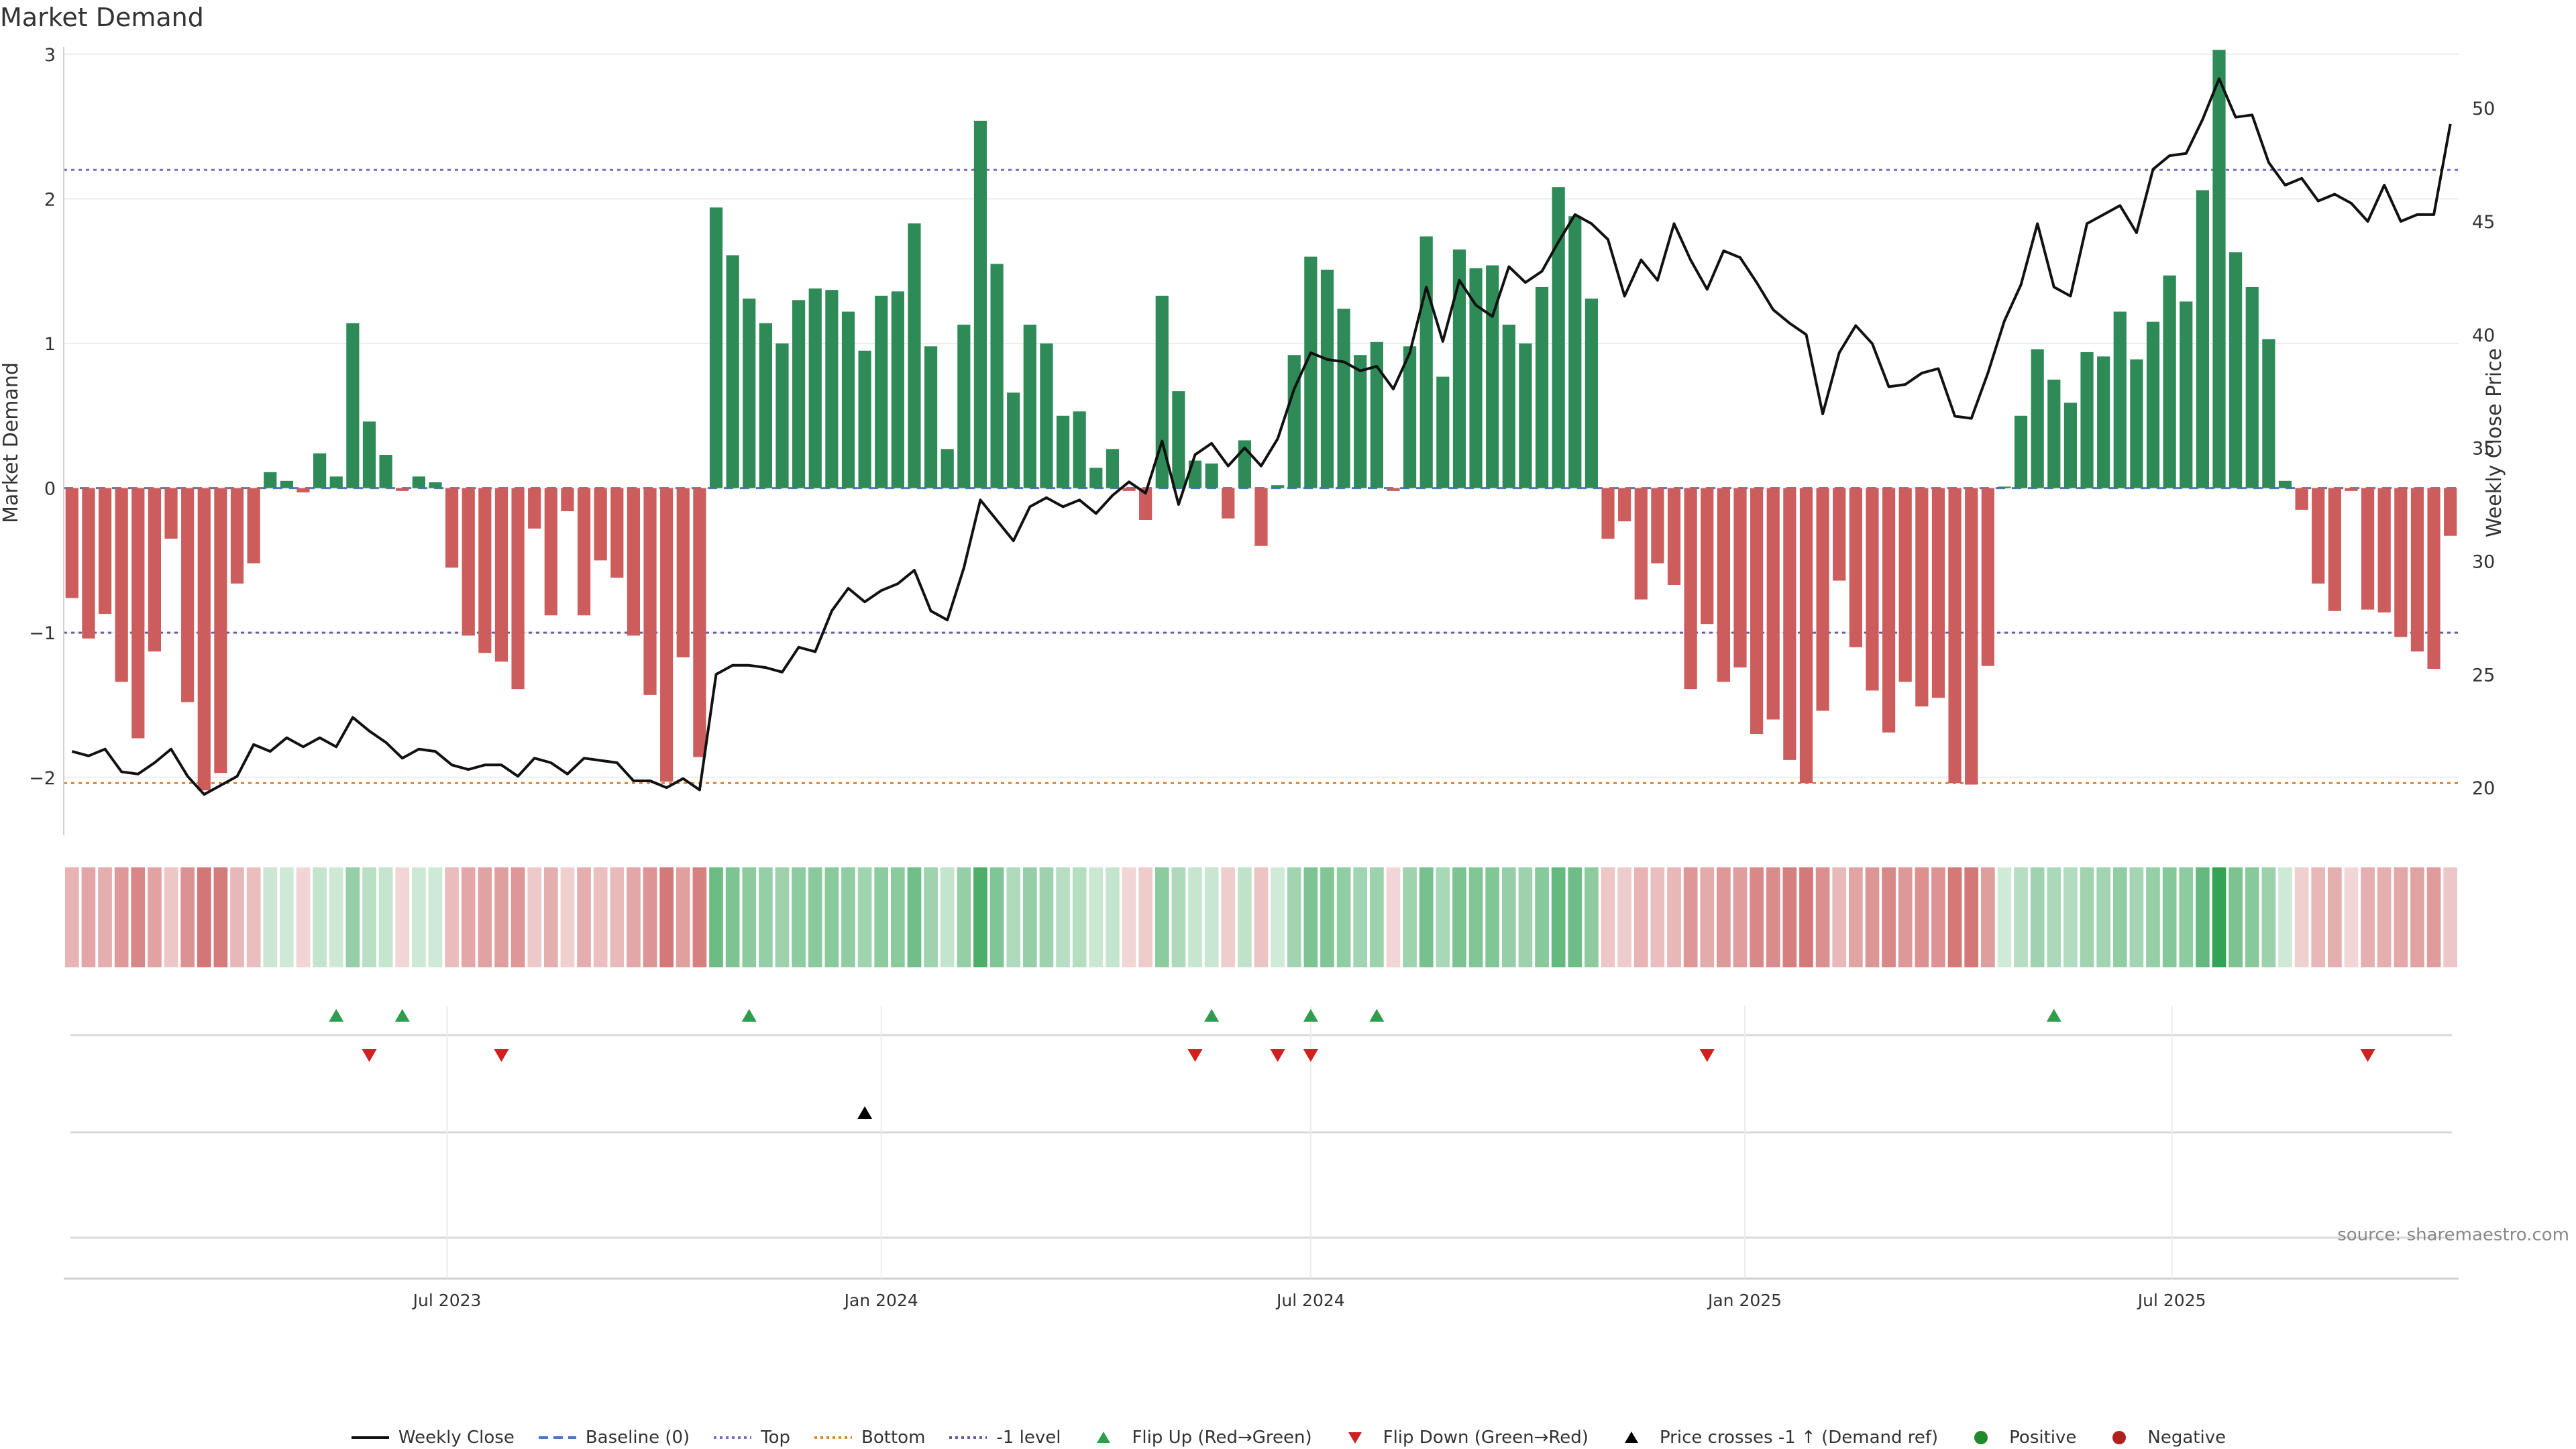  I want to click on y-axis-right: 20 25 30 35 40 45 50, so click(2483, 449).